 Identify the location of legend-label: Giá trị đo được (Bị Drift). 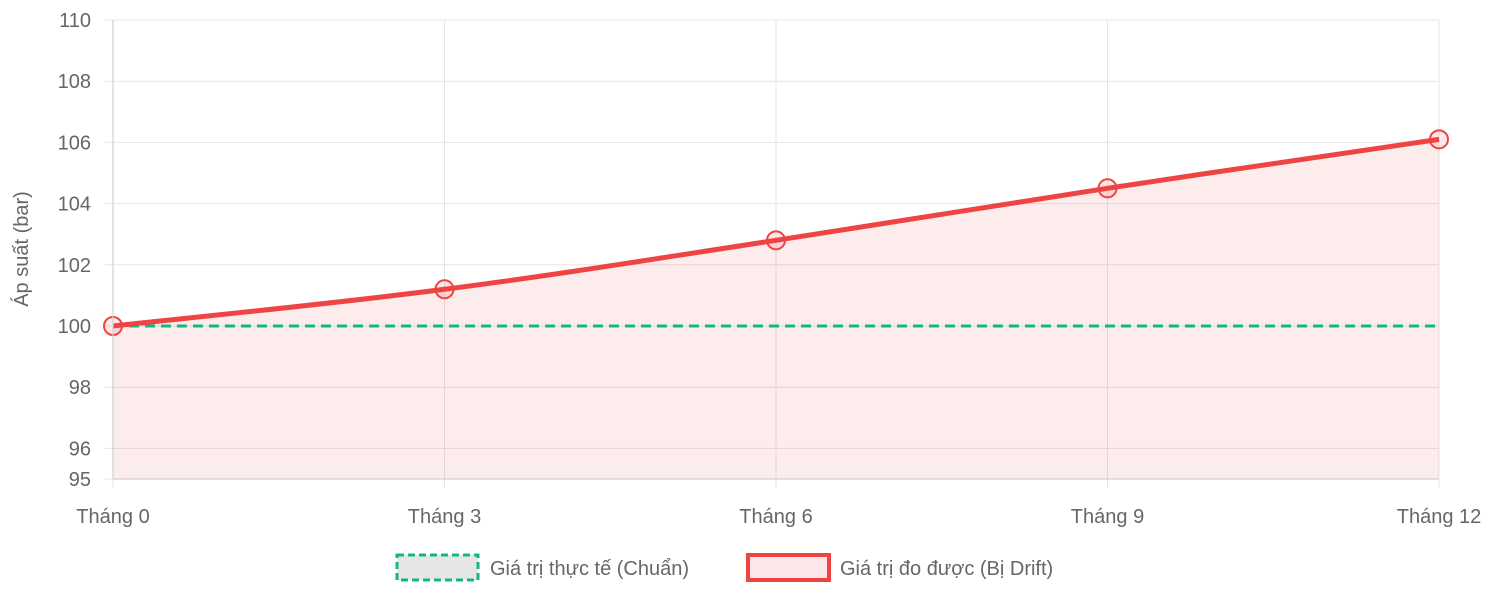
(946, 569).